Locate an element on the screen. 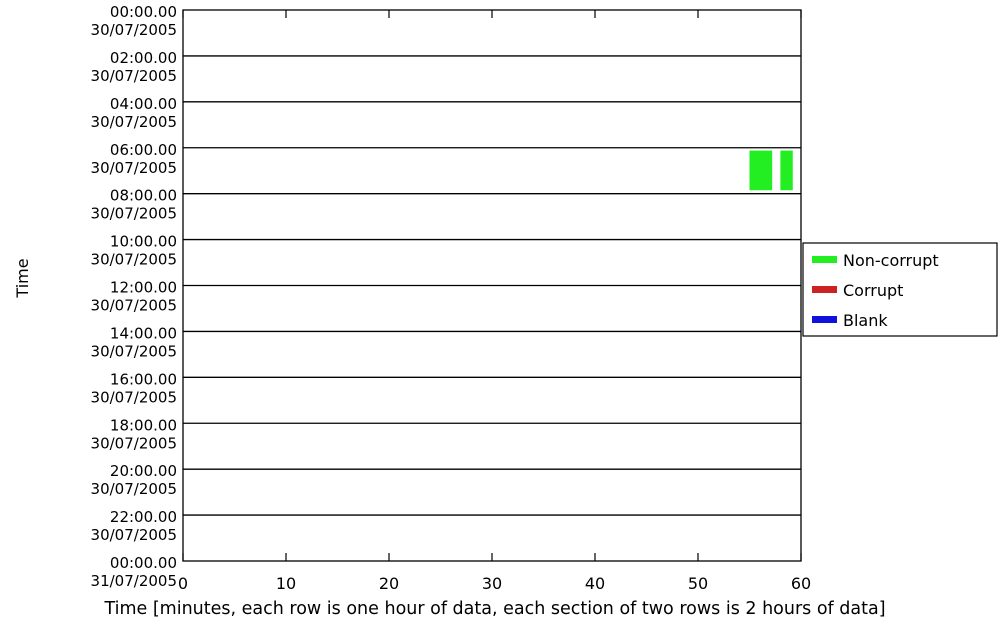 The image size is (998, 626). x-tick-label: 10 is located at coordinates (286, 583).